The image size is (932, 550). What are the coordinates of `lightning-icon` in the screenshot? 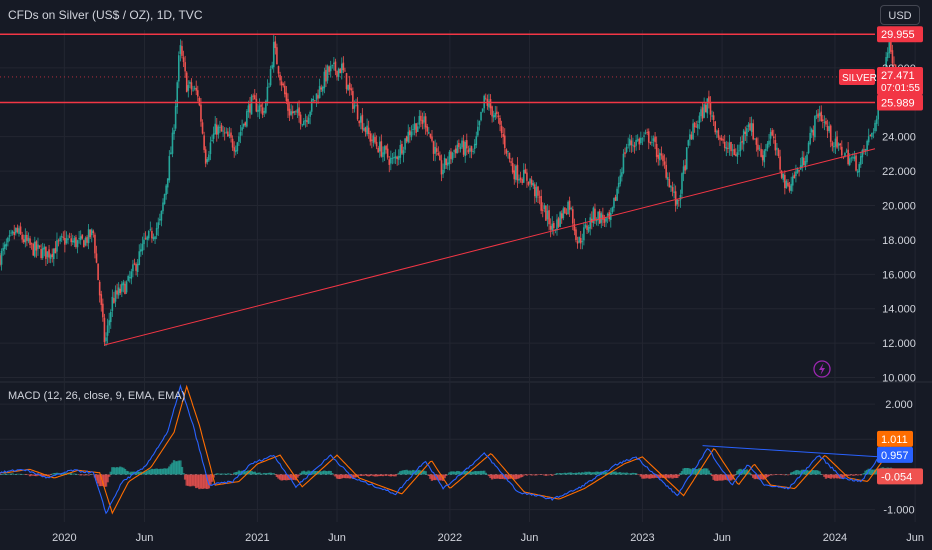 It's located at (822, 369).